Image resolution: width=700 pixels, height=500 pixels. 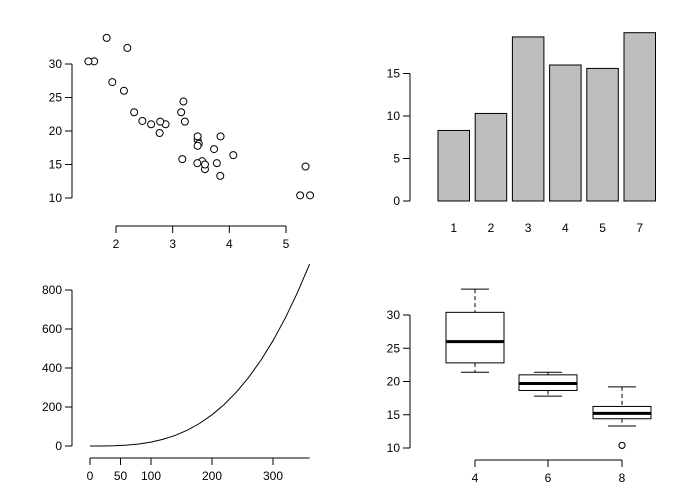 I want to click on y-tick-label: 200, so click(x=52, y=407).